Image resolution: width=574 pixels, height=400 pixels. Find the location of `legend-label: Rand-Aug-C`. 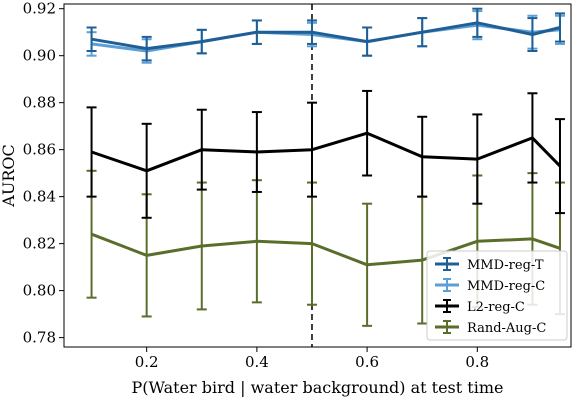

legend-label: Rand-Aug-C is located at coordinates (506, 328).